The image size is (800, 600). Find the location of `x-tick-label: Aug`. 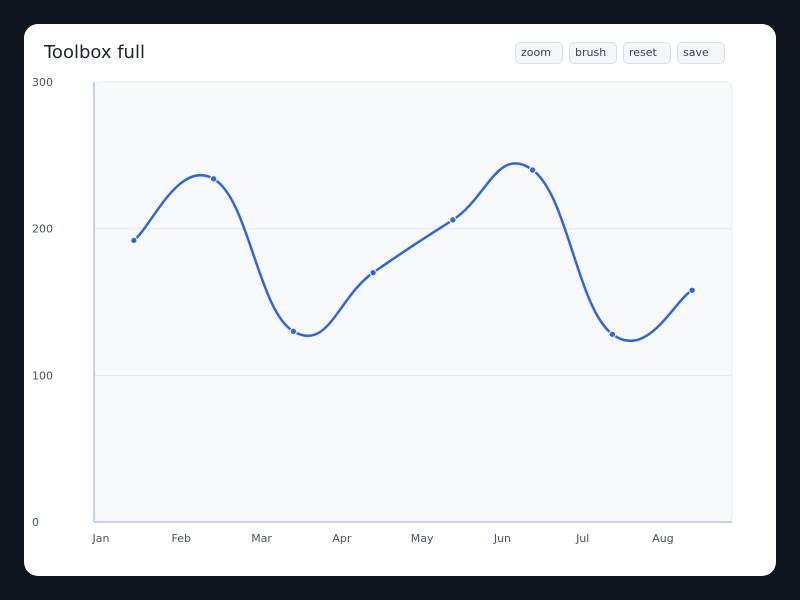

x-tick-label: Aug is located at coordinates (662, 538).